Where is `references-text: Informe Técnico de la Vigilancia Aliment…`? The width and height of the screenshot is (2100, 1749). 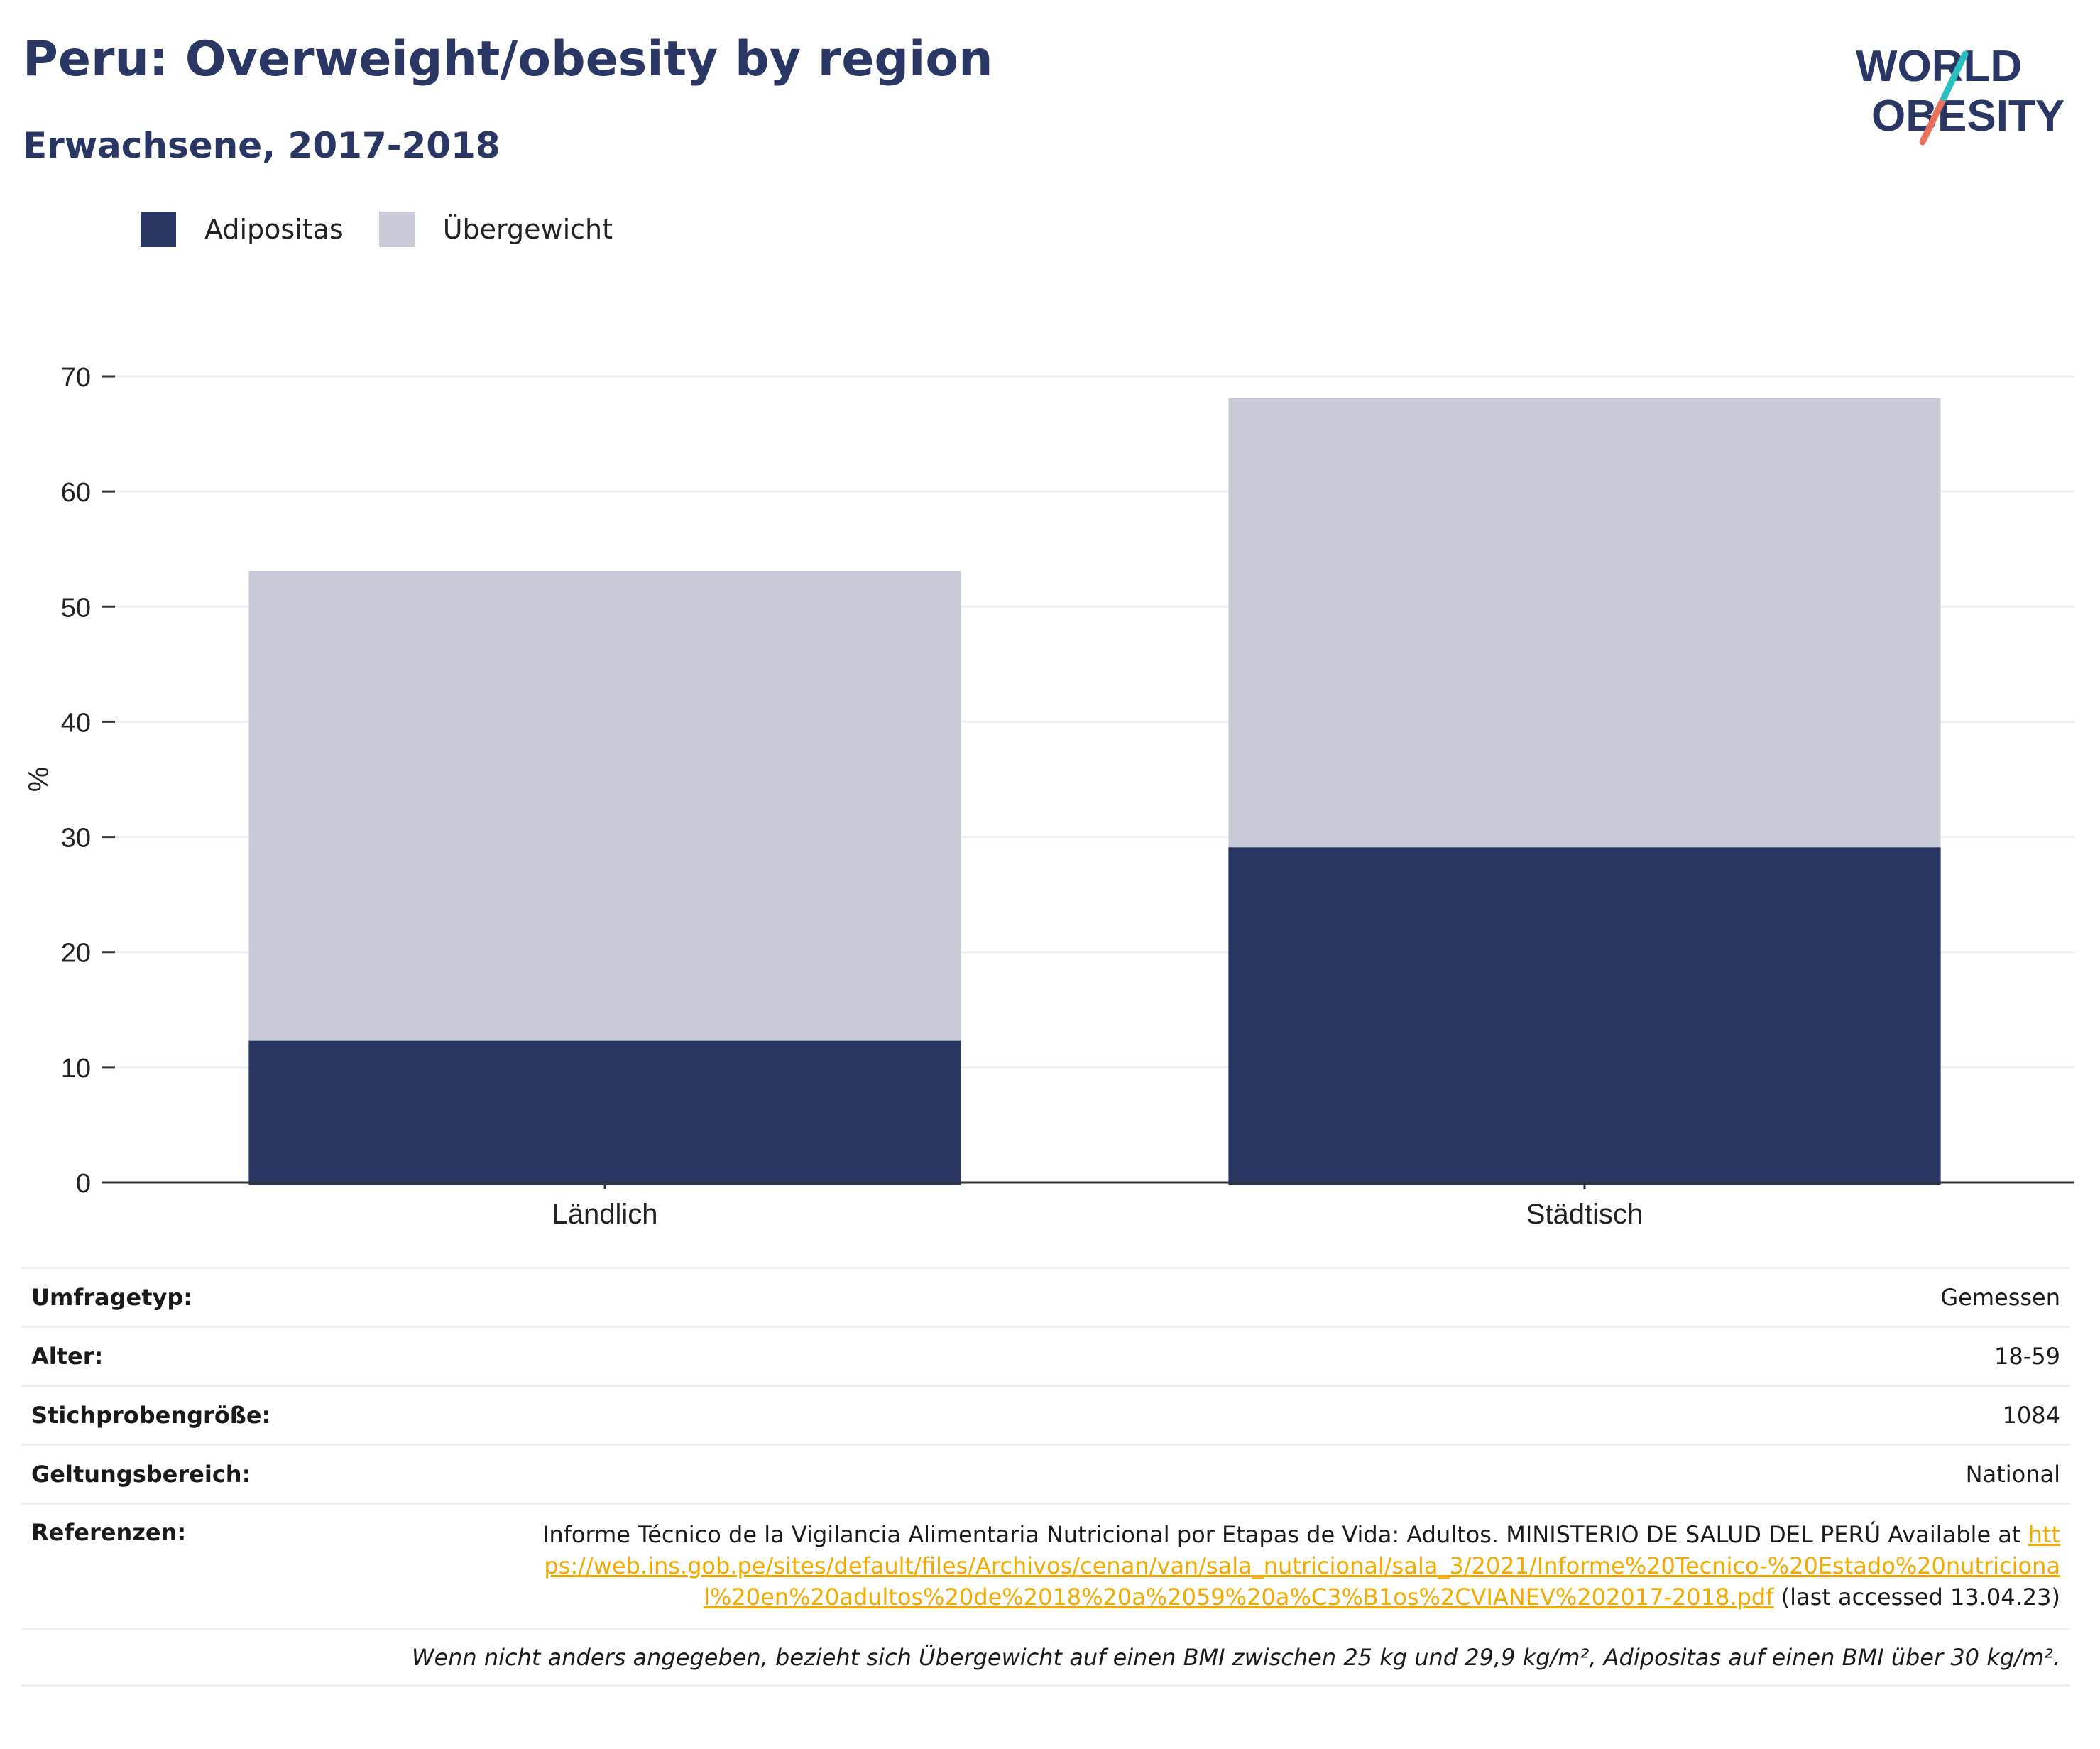 references-text: Informe Técnico de la Vigilancia Aliment… is located at coordinates (1281, 1534).